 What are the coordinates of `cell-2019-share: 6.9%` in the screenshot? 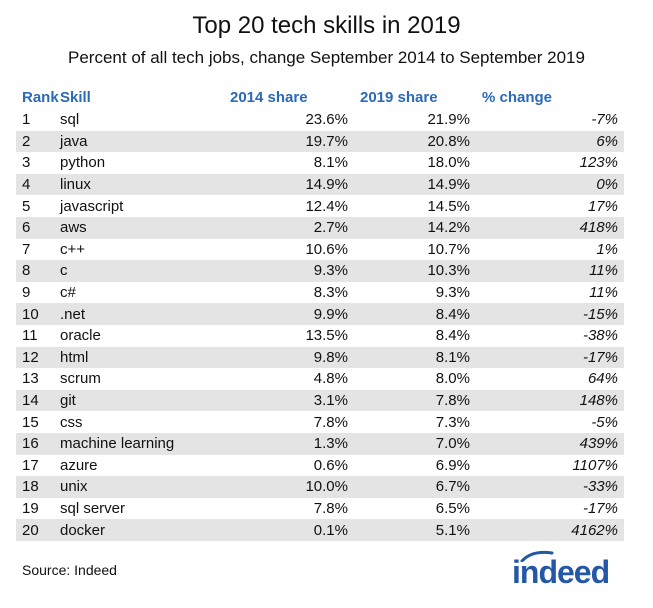 It's located at (452, 465).